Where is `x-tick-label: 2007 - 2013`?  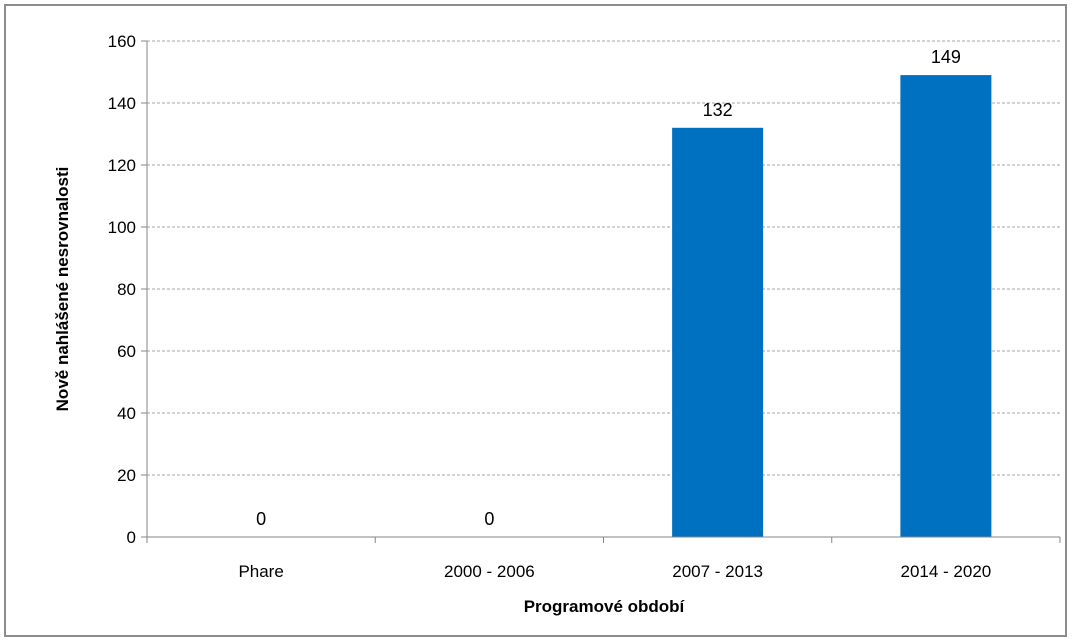
x-tick-label: 2007 - 2013 is located at coordinates (717, 571).